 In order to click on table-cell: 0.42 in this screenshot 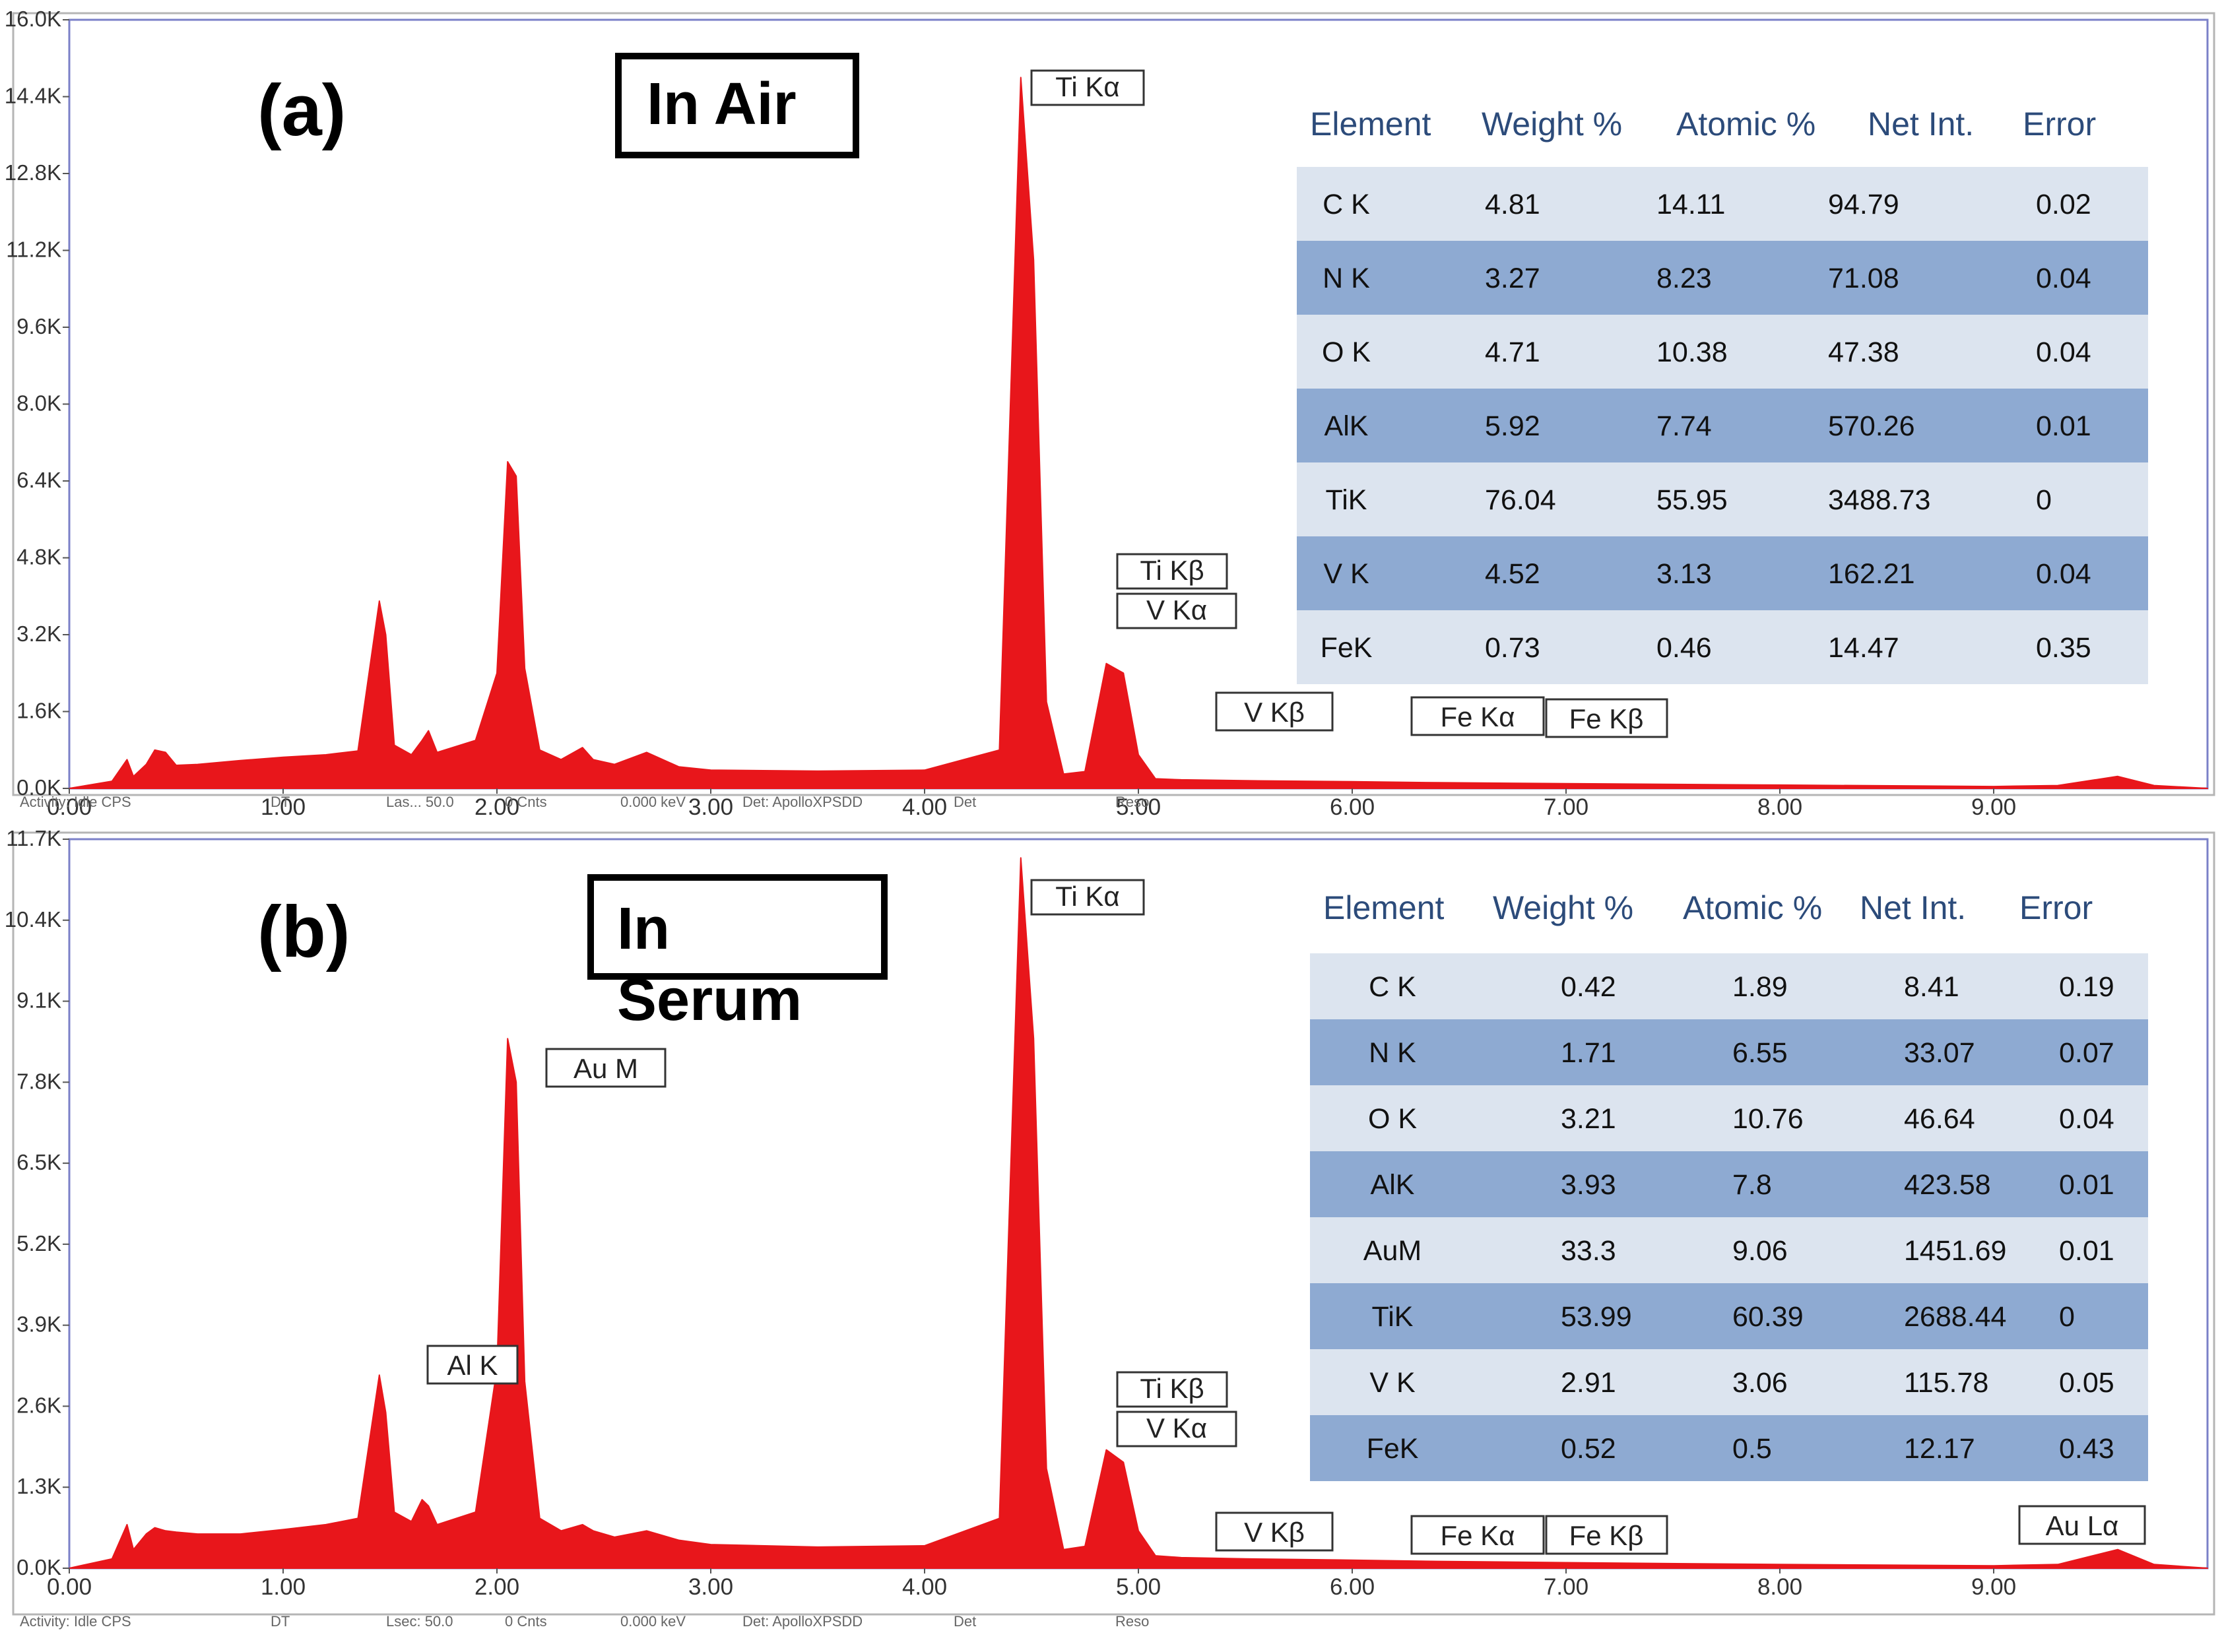, I will do `click(1588, 987)`.